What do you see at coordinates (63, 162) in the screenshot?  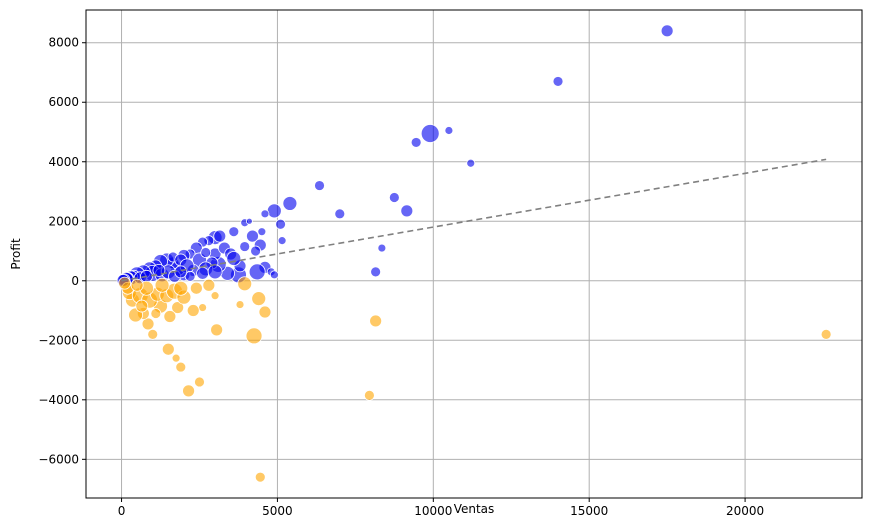 I see `y-tick-label: 4000` at bounding box center [63, 162].